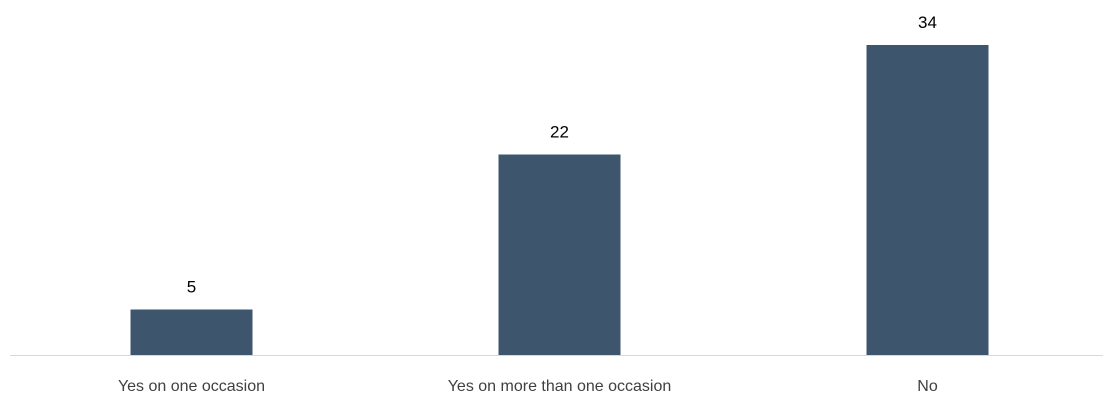 This screenshot has width=1103, height=398. Describe the element at coordinates (559, 131) in the screenshot. I see `data-label-2: 22` at that location.